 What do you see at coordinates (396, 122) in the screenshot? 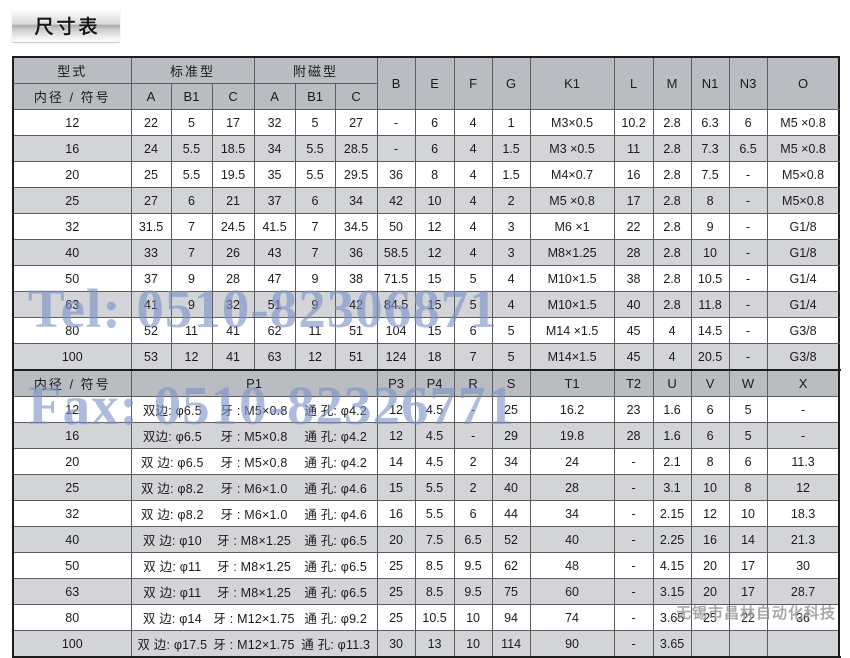
I see `table1-cell-r0-c7: -` at bounding box center [396, 122].